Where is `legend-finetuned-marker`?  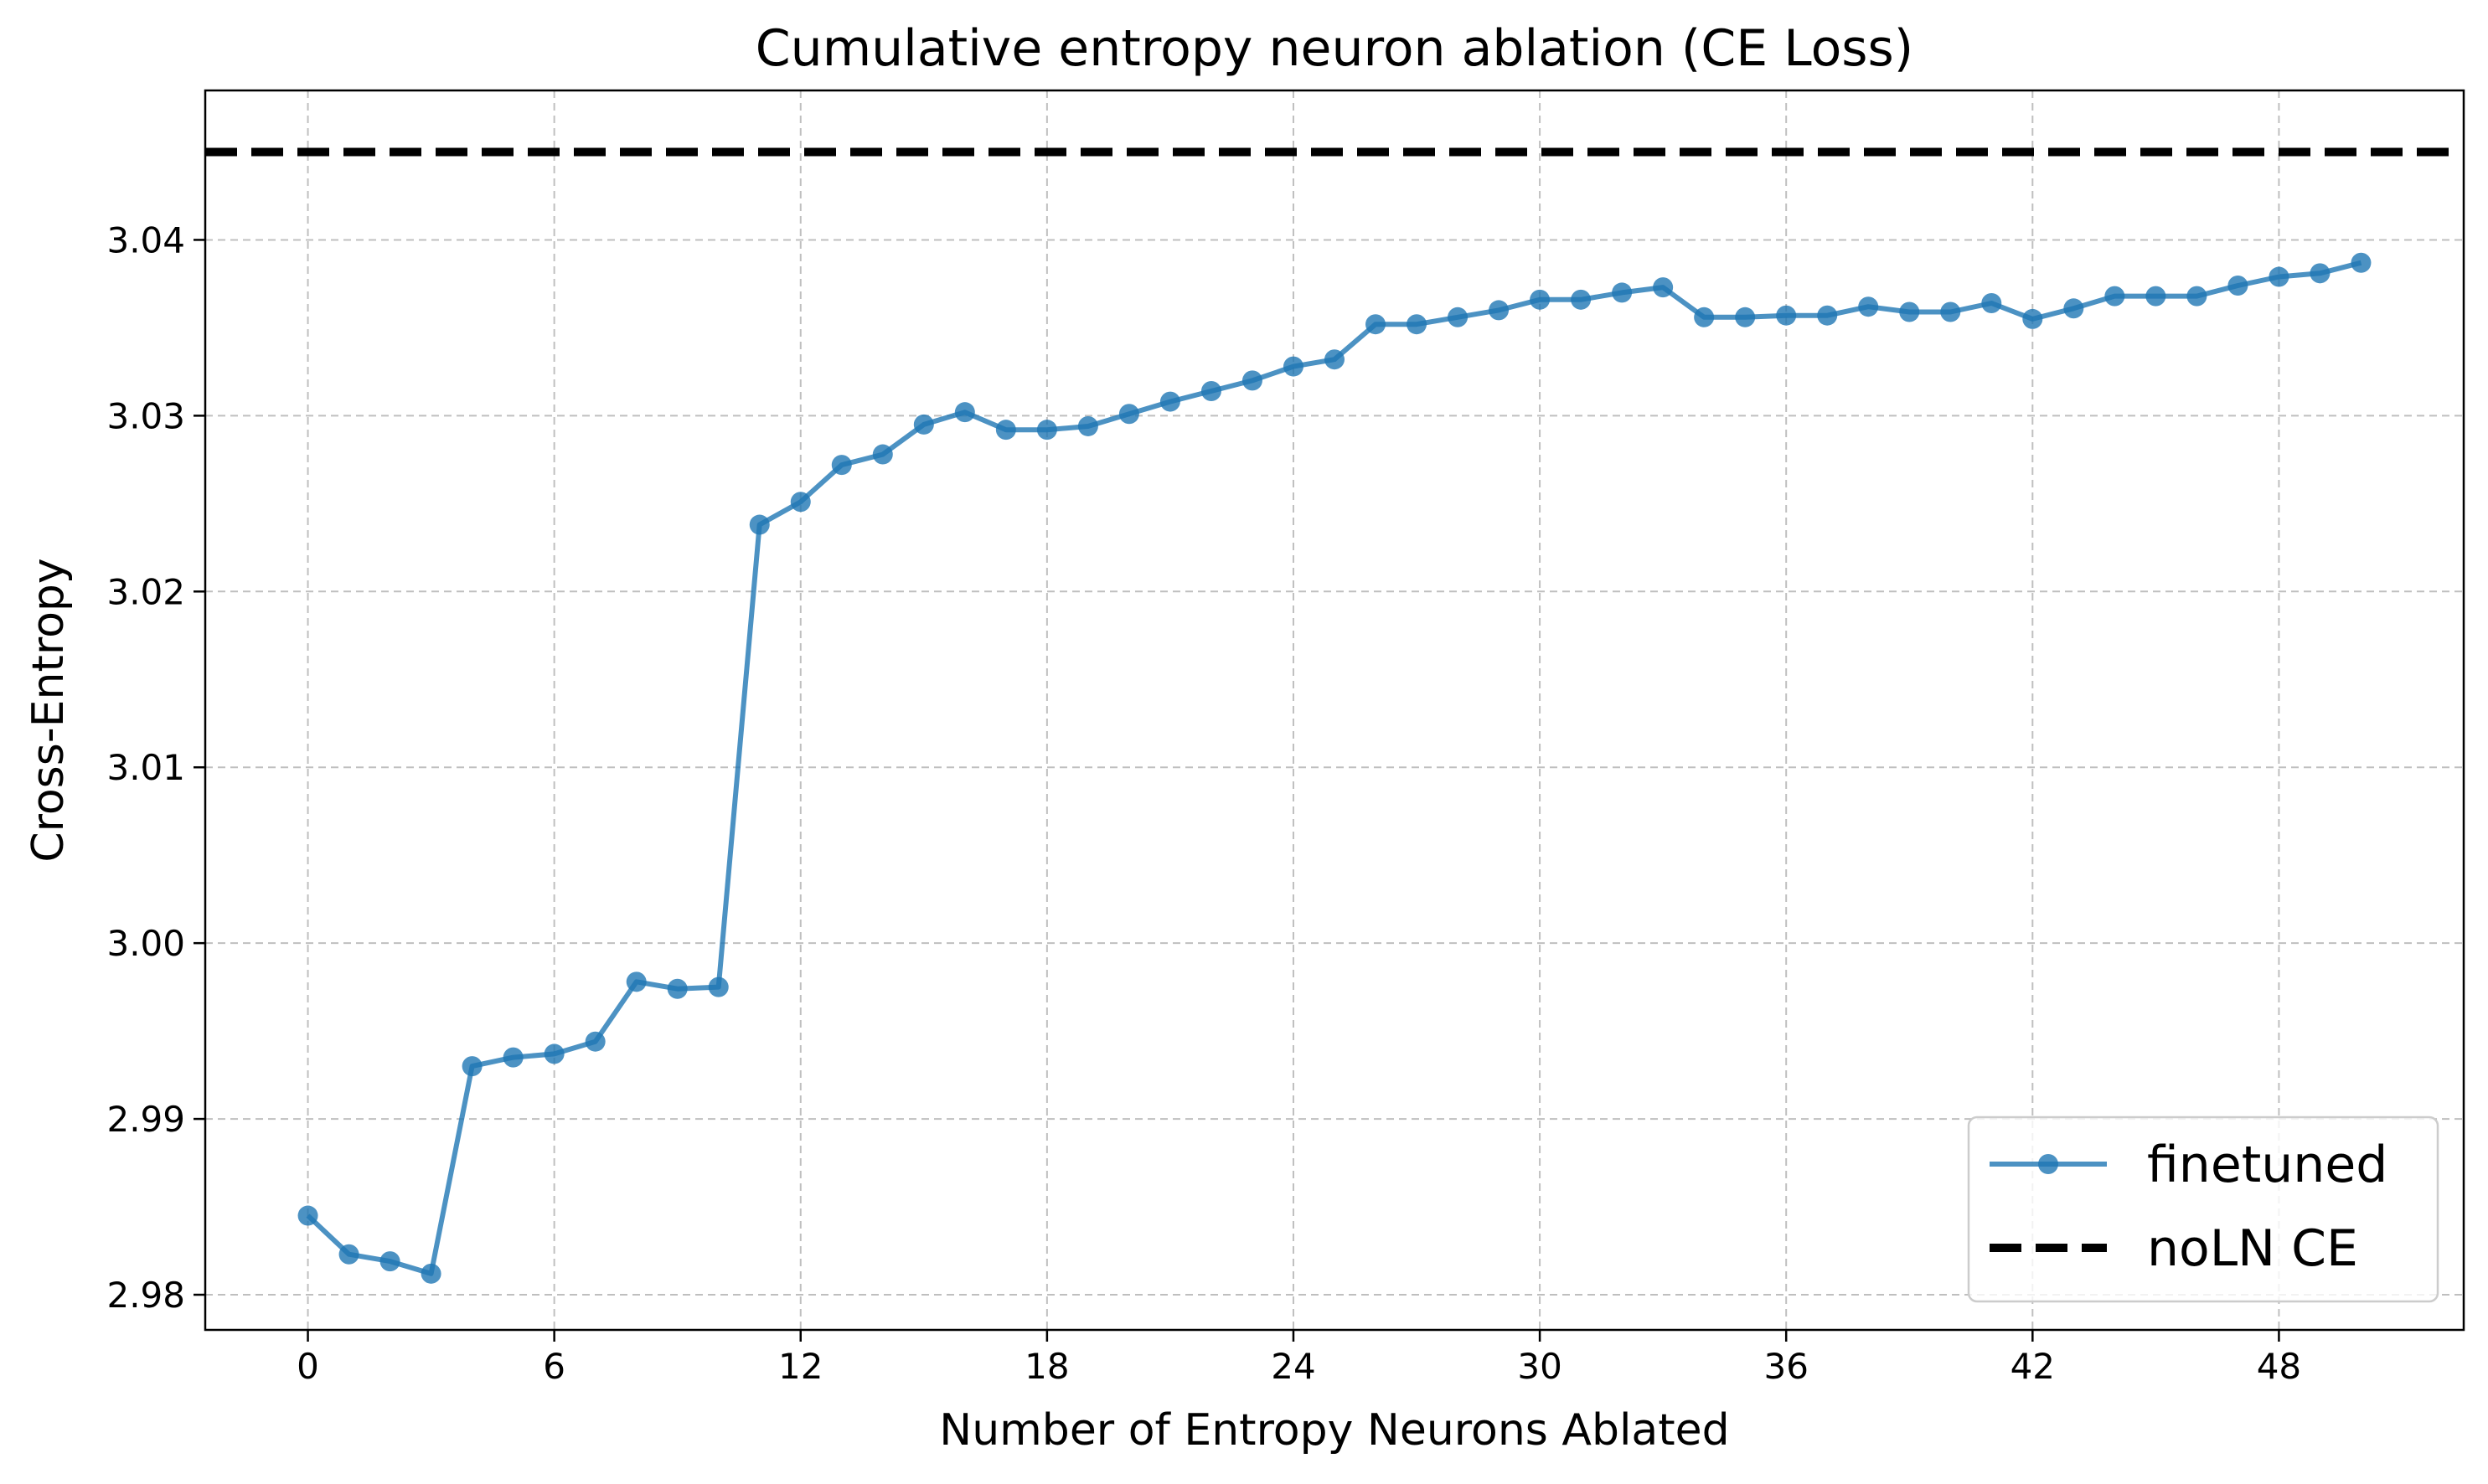 legend-finetuned-marker is located at coordinates (2048, 1164).